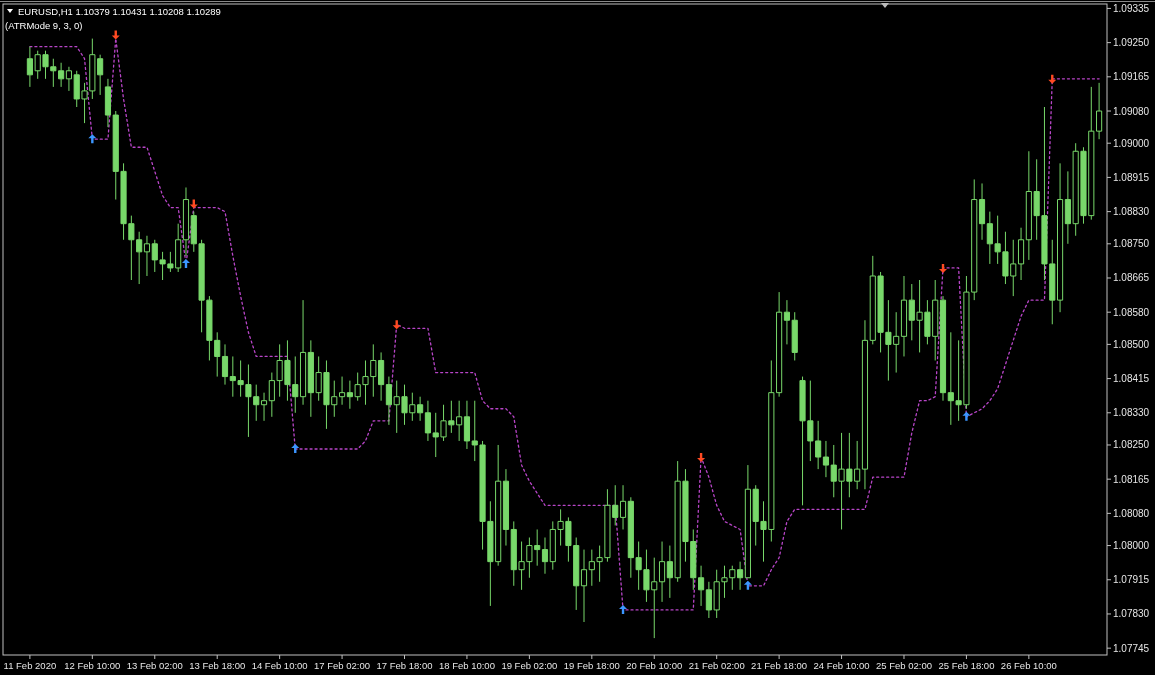  What do you see at coordinates (1131, 648) in the screenshot?
I see `y-tick-label: 1.07745` at bounding box center [1131, 648].